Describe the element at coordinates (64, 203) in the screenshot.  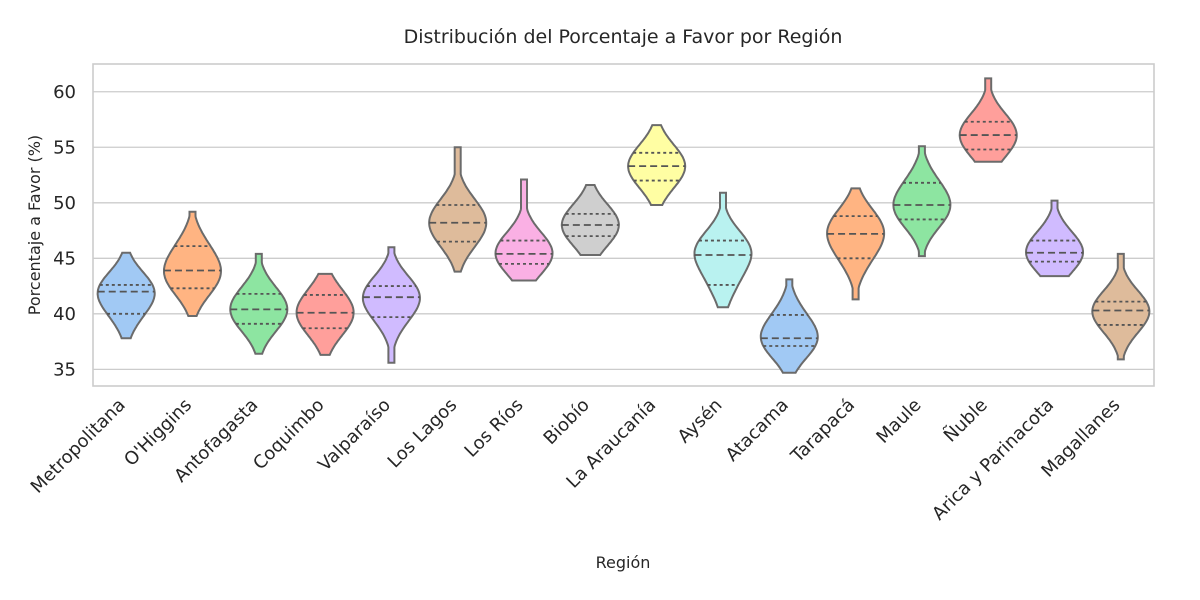
I see `y-tick-label: 50` at that location.